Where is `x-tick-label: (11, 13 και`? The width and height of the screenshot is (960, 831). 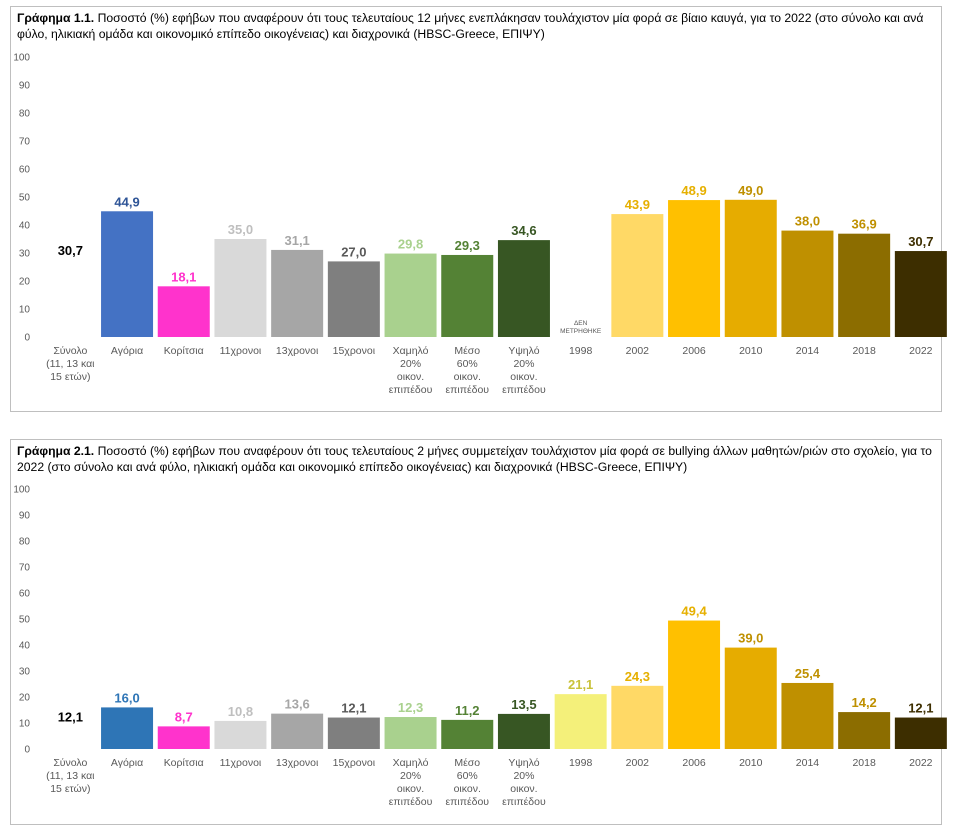 x-tick-label: (11, 13 και is located at coordinates (70, 776).